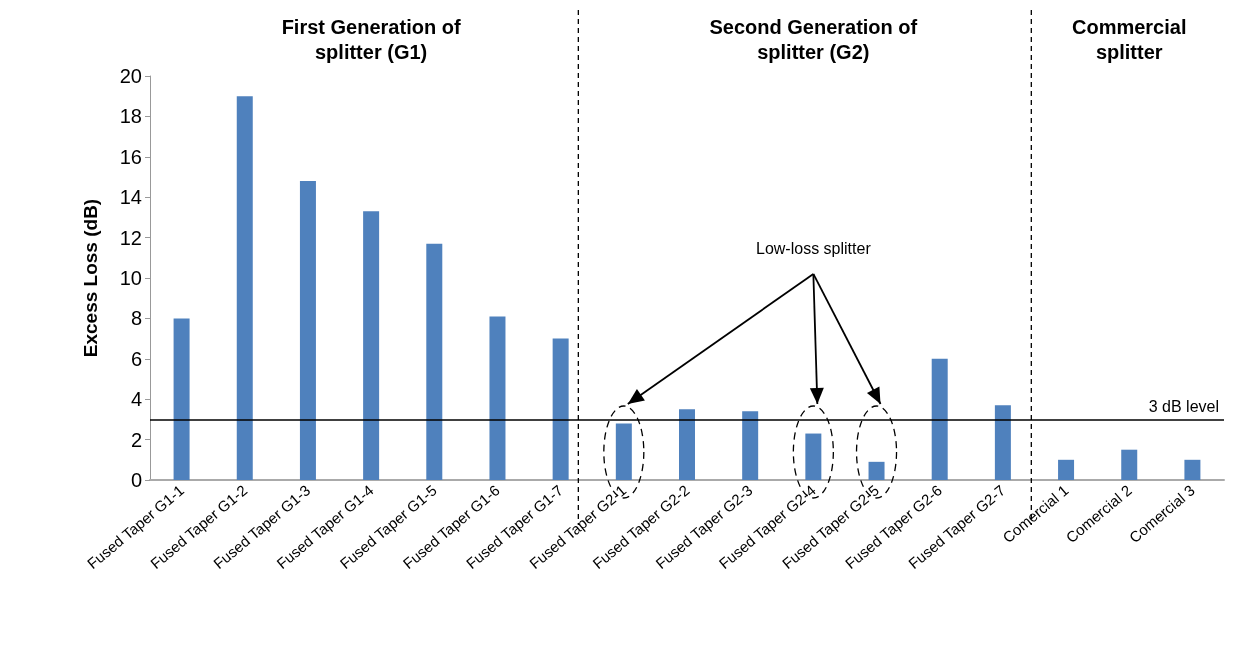 This screenshot has width=1239, height=649. Describe the element at coordinates (136, 358) in the screenshot. I see `y-tick-label: 6` at that location.